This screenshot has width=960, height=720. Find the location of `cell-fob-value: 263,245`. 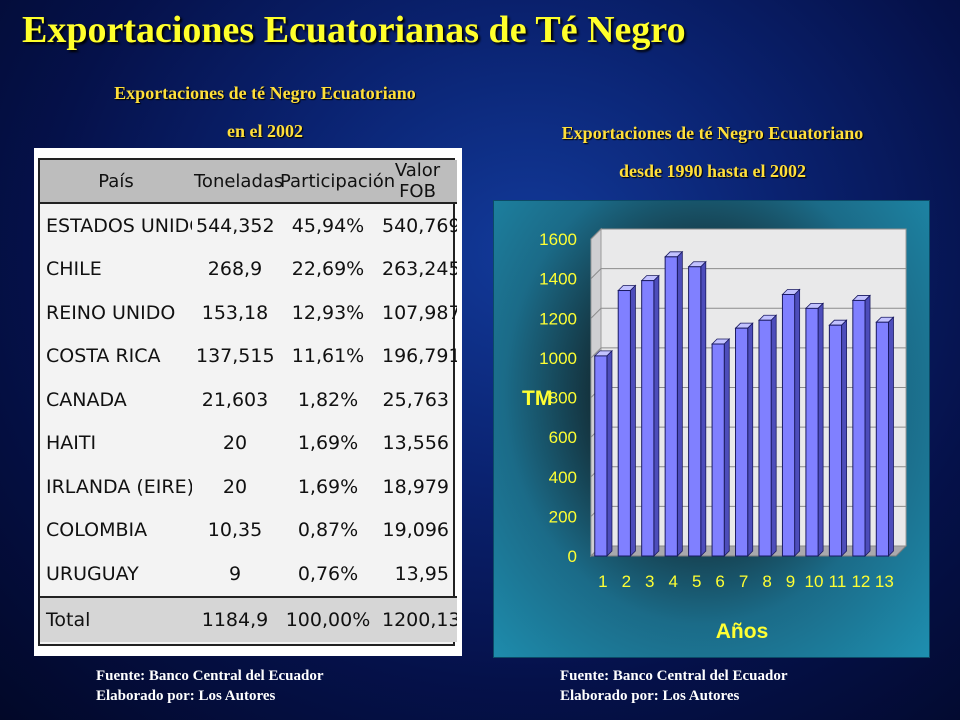

cell-fob-value: 263,245 is located at coordinates (419, 269).